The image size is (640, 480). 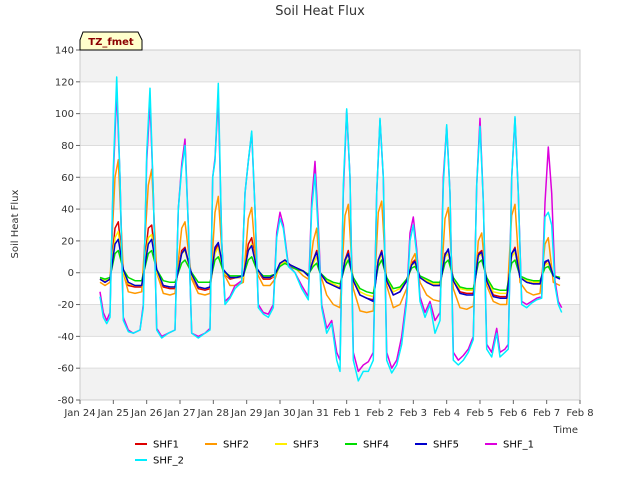 What do you see at coordinates (379, 413) in the screenshot?
I see `x-tick-label: Feb 2` at bounding box center [379, 413].